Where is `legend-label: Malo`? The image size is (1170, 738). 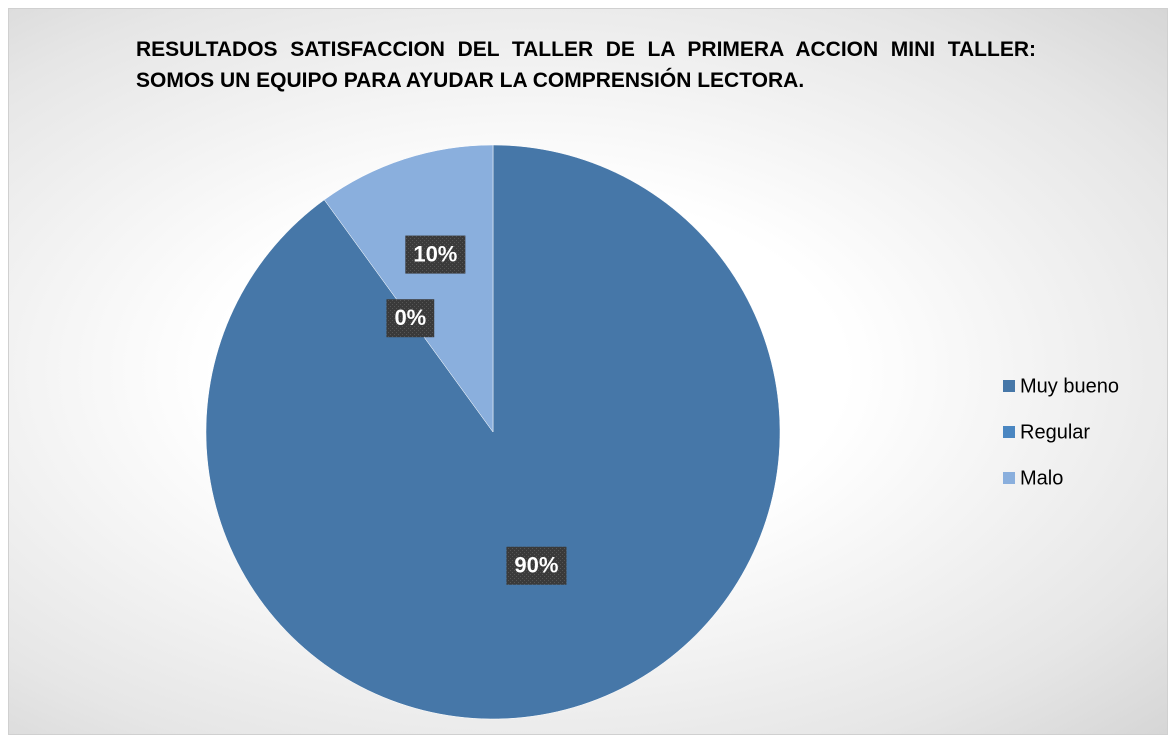 legend-label: Malo is located at coordinates (1041, 478).